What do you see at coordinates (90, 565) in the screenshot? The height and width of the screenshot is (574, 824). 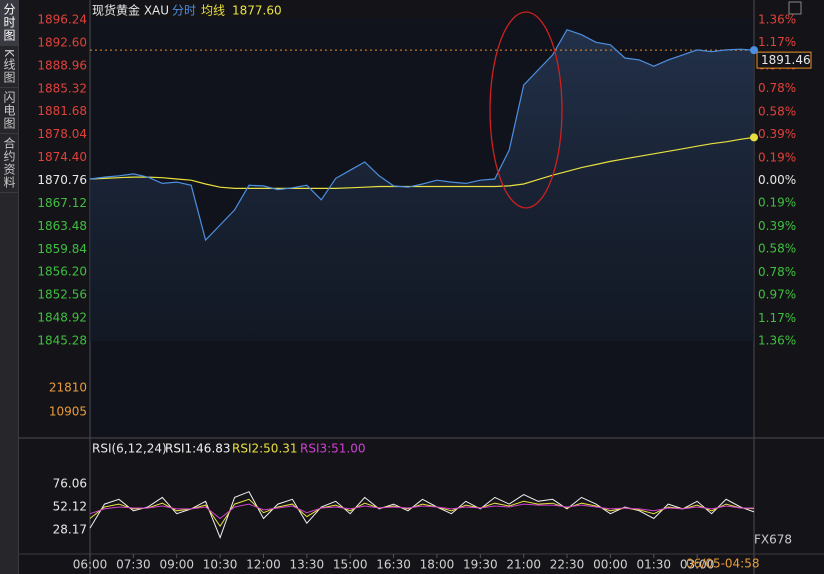 I see `x-tick-label: 06:00` at bounding box center [90, 565].